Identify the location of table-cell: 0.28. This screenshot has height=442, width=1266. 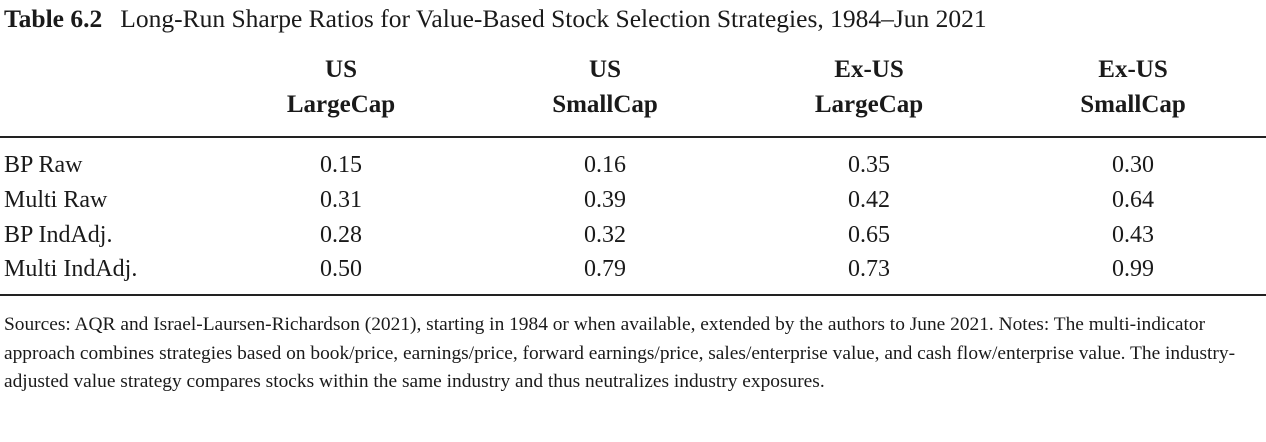
(341, 235).